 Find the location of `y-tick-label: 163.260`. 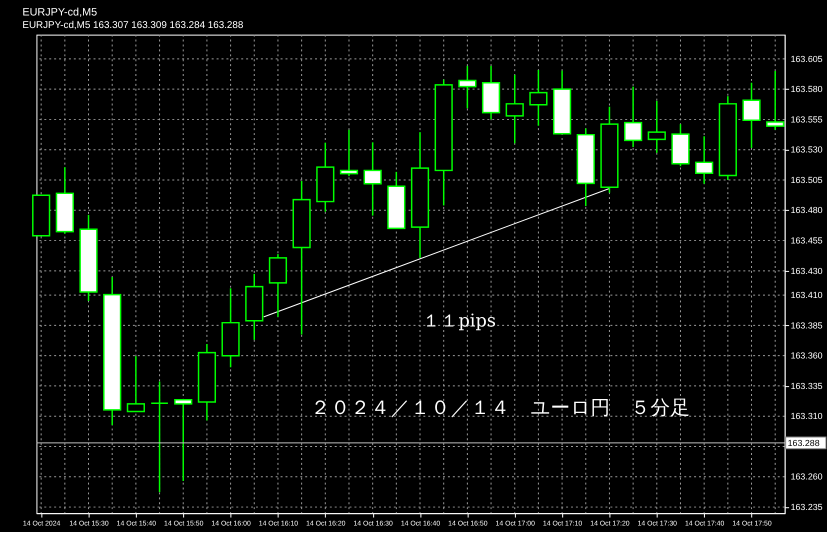

y-tick-label: 163.260 is located at coordinates (806, 477).